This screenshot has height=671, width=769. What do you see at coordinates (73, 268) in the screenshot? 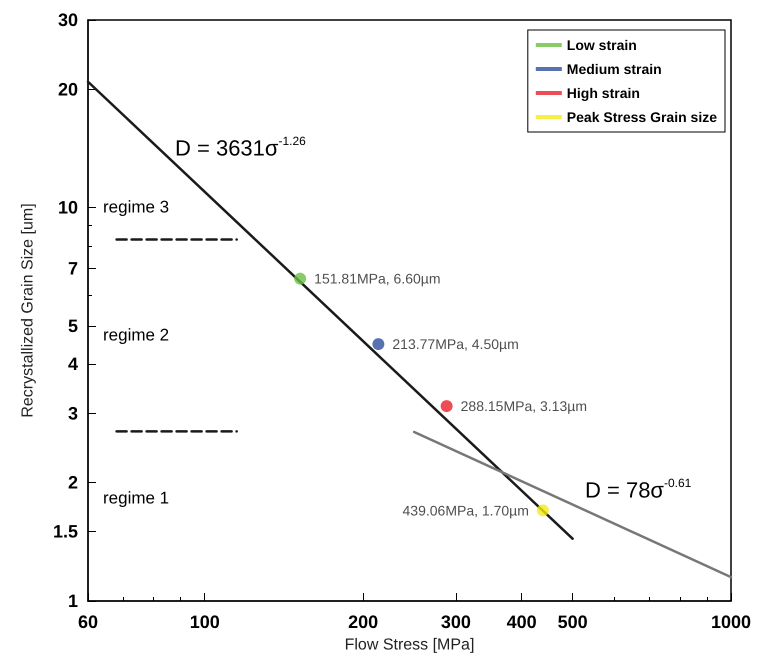
I see `y-tick-label: 7` at bounding box center [73, 268].